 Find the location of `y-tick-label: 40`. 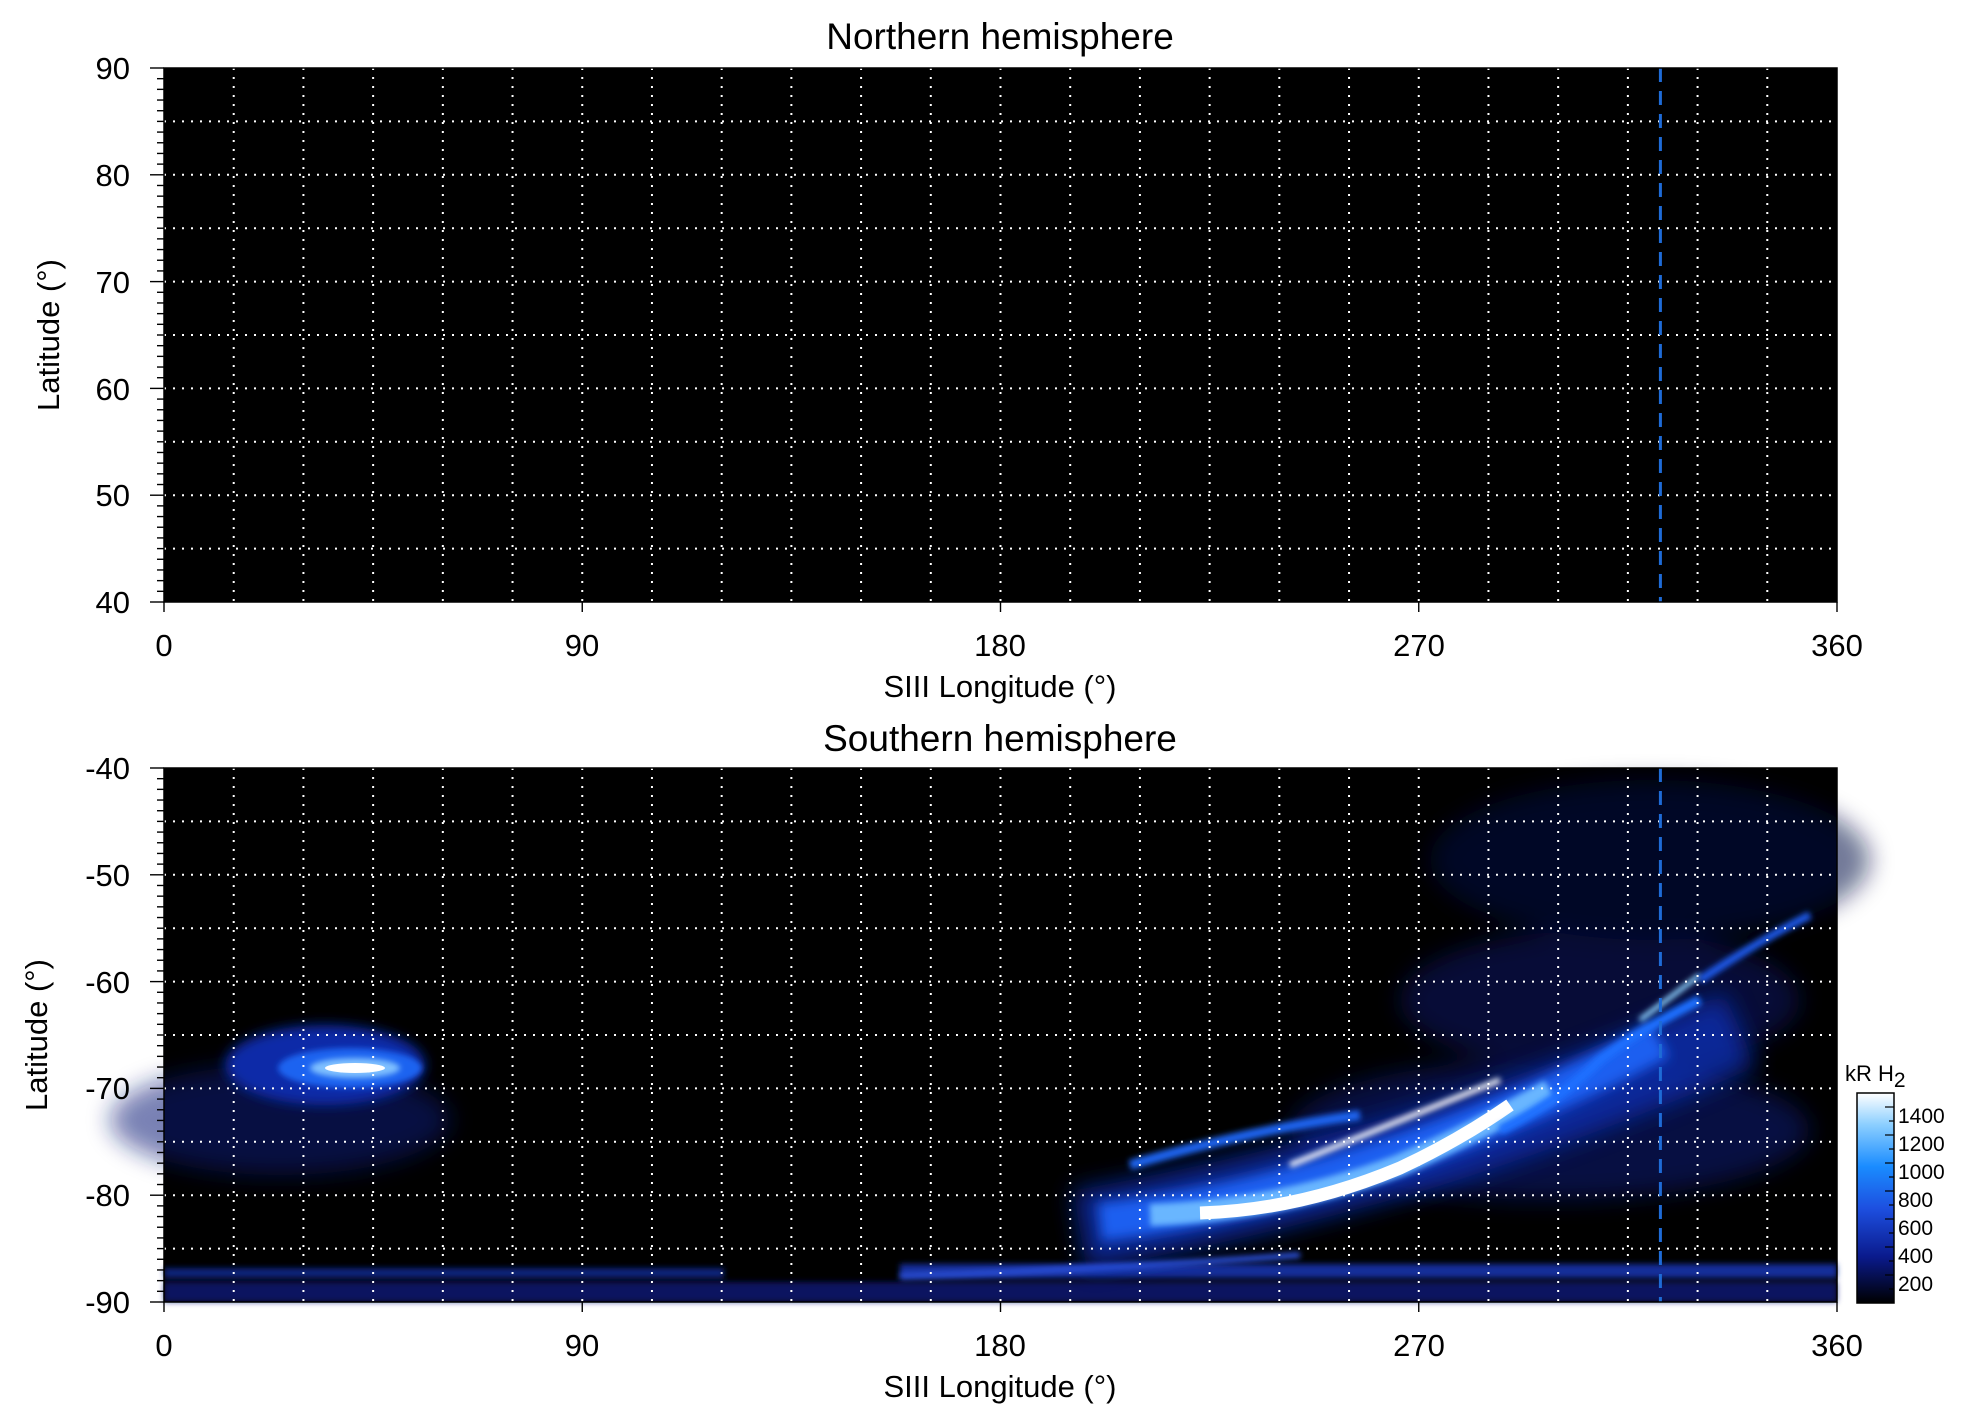

y-tick-label: 40 is located at coordinates (113, 602).